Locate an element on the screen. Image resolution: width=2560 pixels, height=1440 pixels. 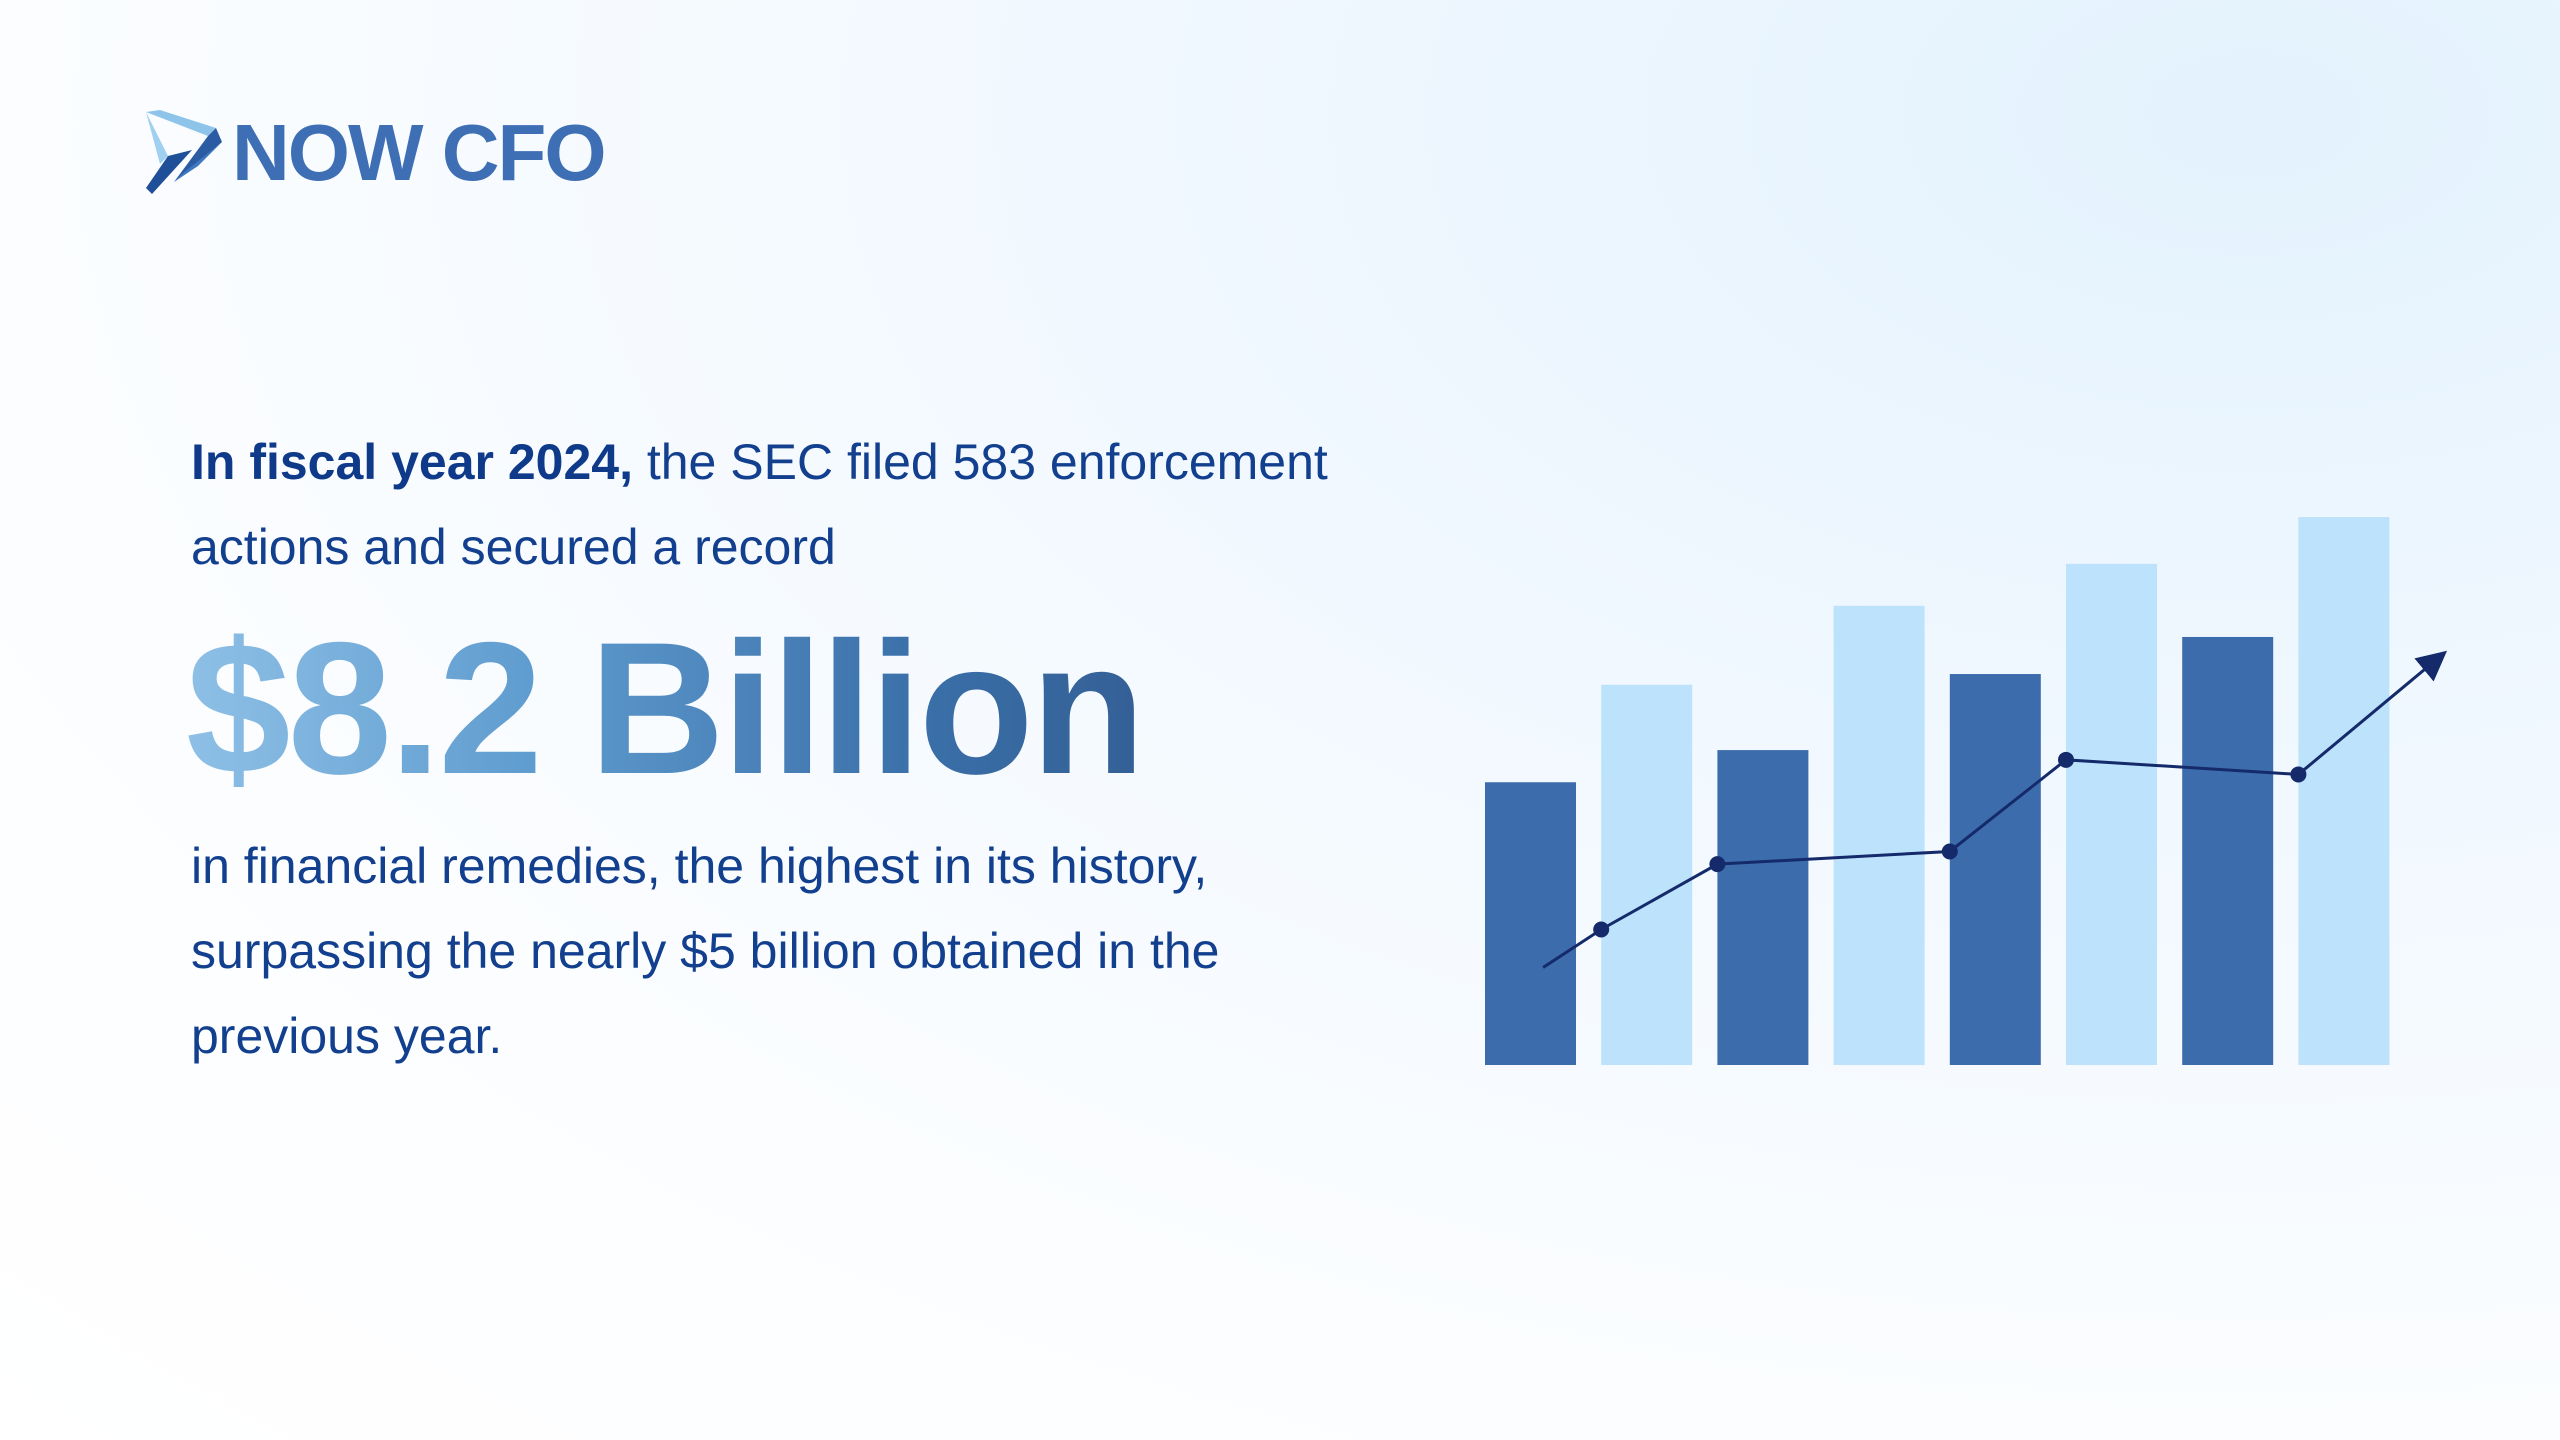
brand-name: NOW CFO is located at coordinates (419, 152).